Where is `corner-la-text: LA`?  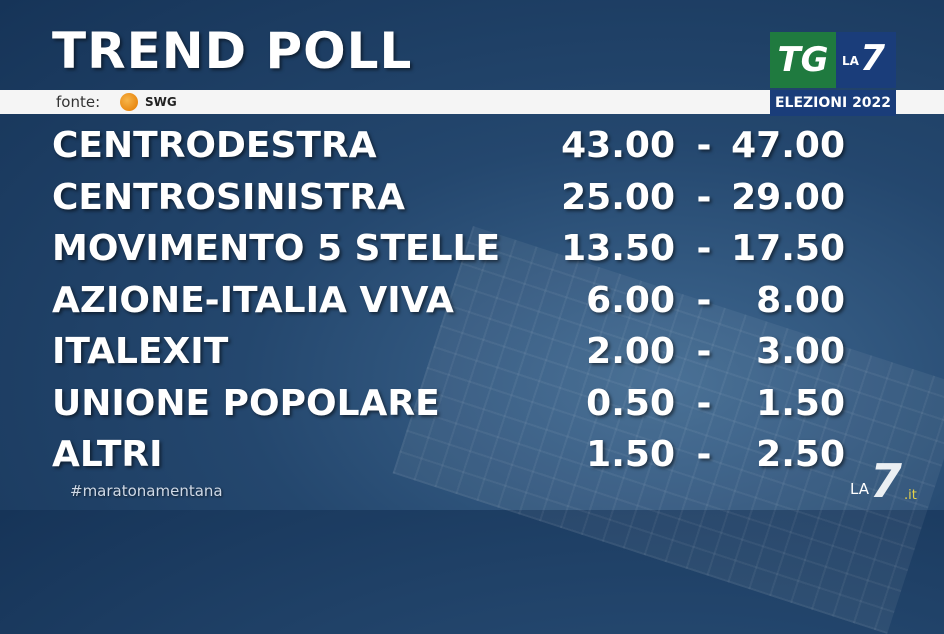
corner-la-text: LA is located at coordinates (859, 489).